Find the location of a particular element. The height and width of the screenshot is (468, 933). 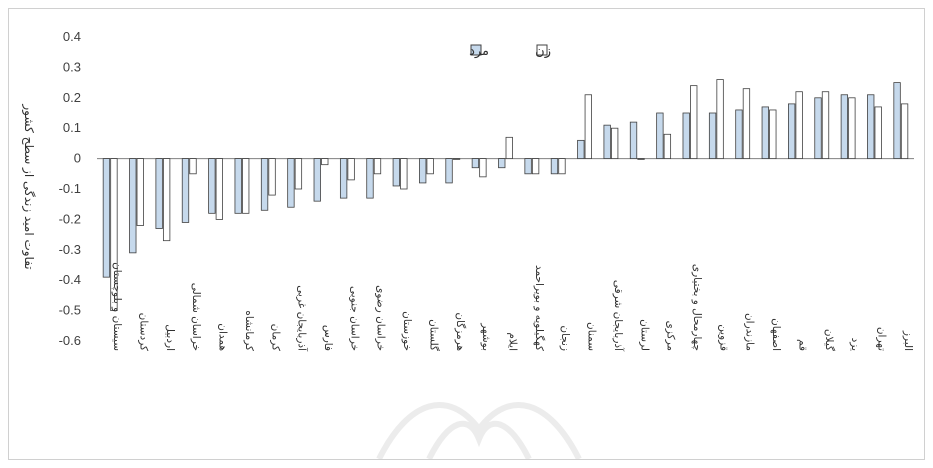

category-label: خراسان شمالی is located at coordinates (196, 317).